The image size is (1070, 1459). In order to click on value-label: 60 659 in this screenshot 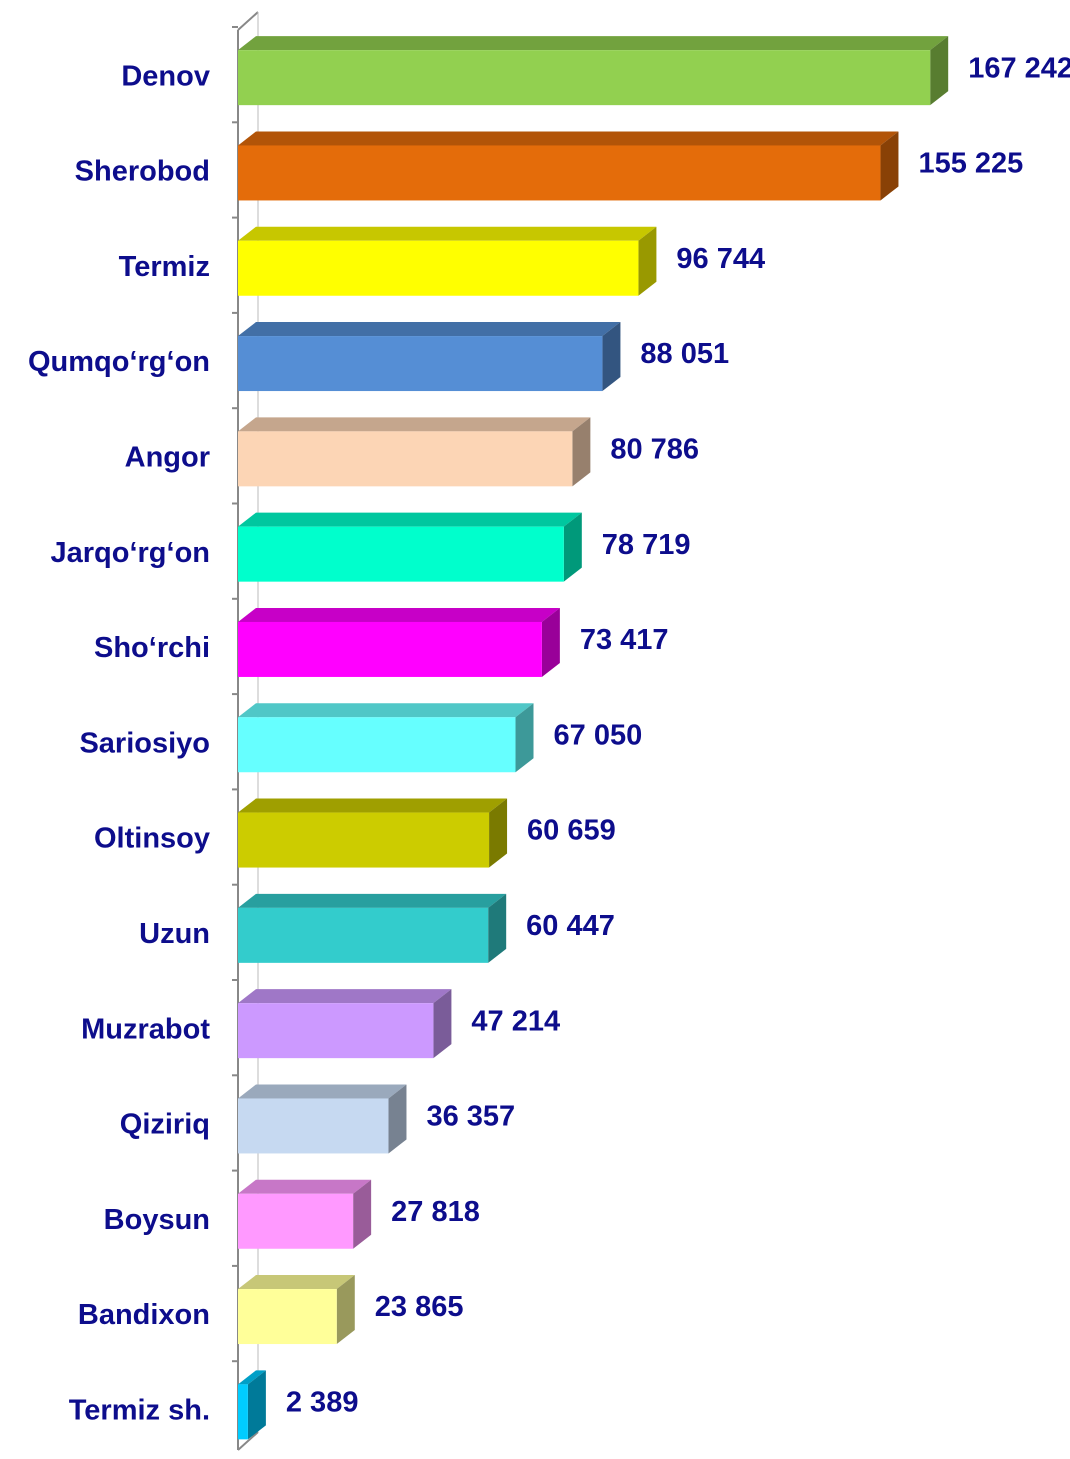, I will do `click(571, 831)`.